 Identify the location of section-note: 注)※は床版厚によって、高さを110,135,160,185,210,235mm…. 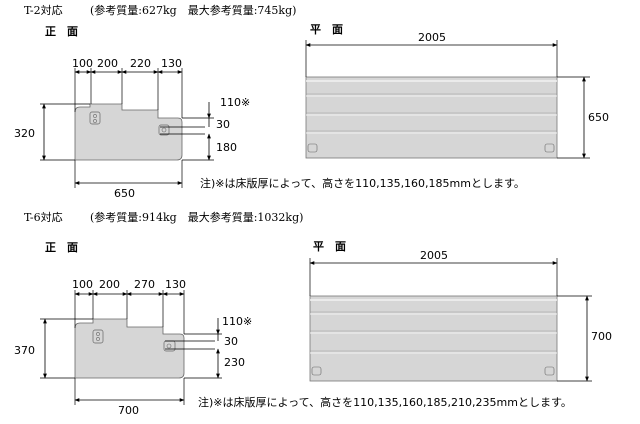
(385, 402).